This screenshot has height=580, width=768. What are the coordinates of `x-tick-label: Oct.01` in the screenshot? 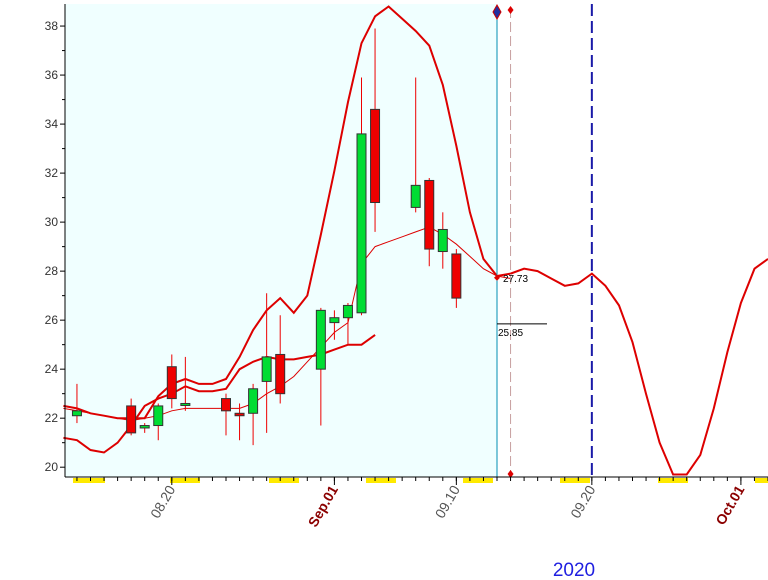 It's located at (729, 504).